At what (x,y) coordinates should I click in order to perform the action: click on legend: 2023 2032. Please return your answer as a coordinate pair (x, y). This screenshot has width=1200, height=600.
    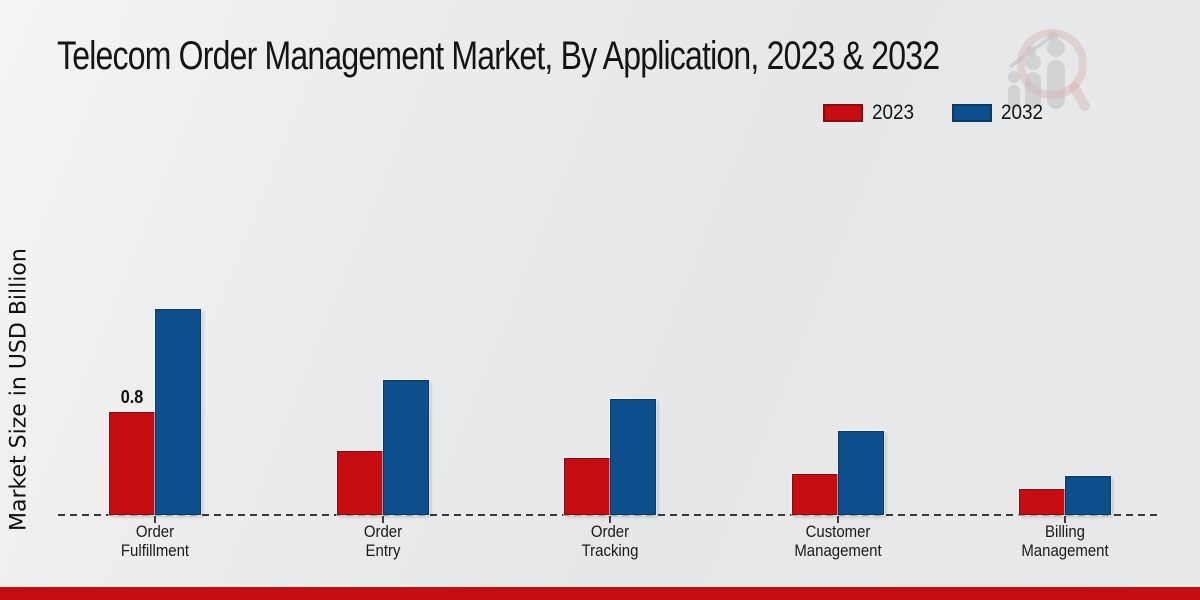
    Looking at the image, I should click on (935, 113).